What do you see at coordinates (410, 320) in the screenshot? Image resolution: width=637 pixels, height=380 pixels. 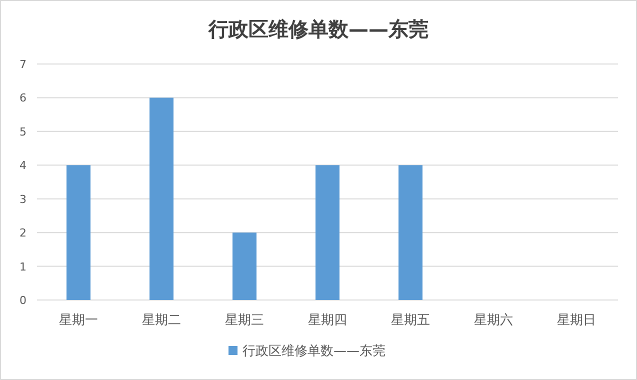 I see `x-tick-label: 星期五` at bounding box center [410, 320].